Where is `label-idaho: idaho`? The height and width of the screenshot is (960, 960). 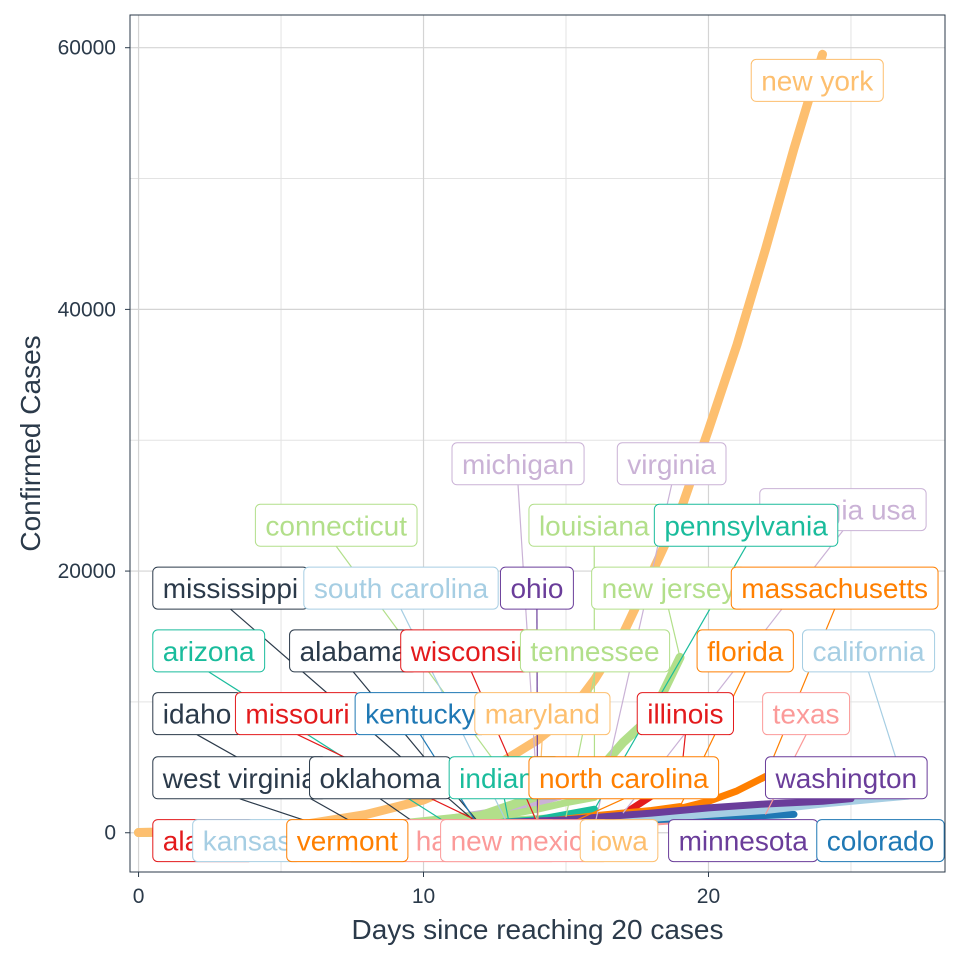
label-idaho: idaho is located at coordinates (197, 714).